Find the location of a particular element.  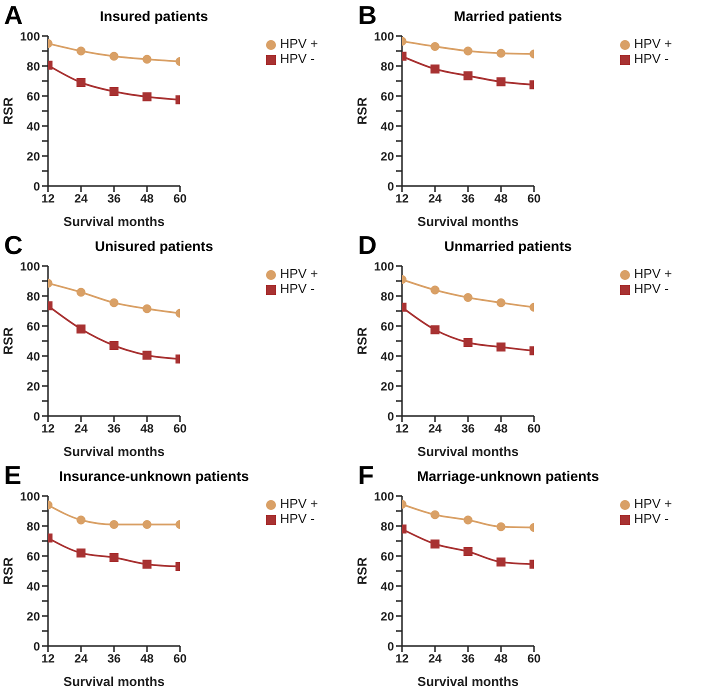

chart-title: Unmarried patients is located at coordinates (508, 246).